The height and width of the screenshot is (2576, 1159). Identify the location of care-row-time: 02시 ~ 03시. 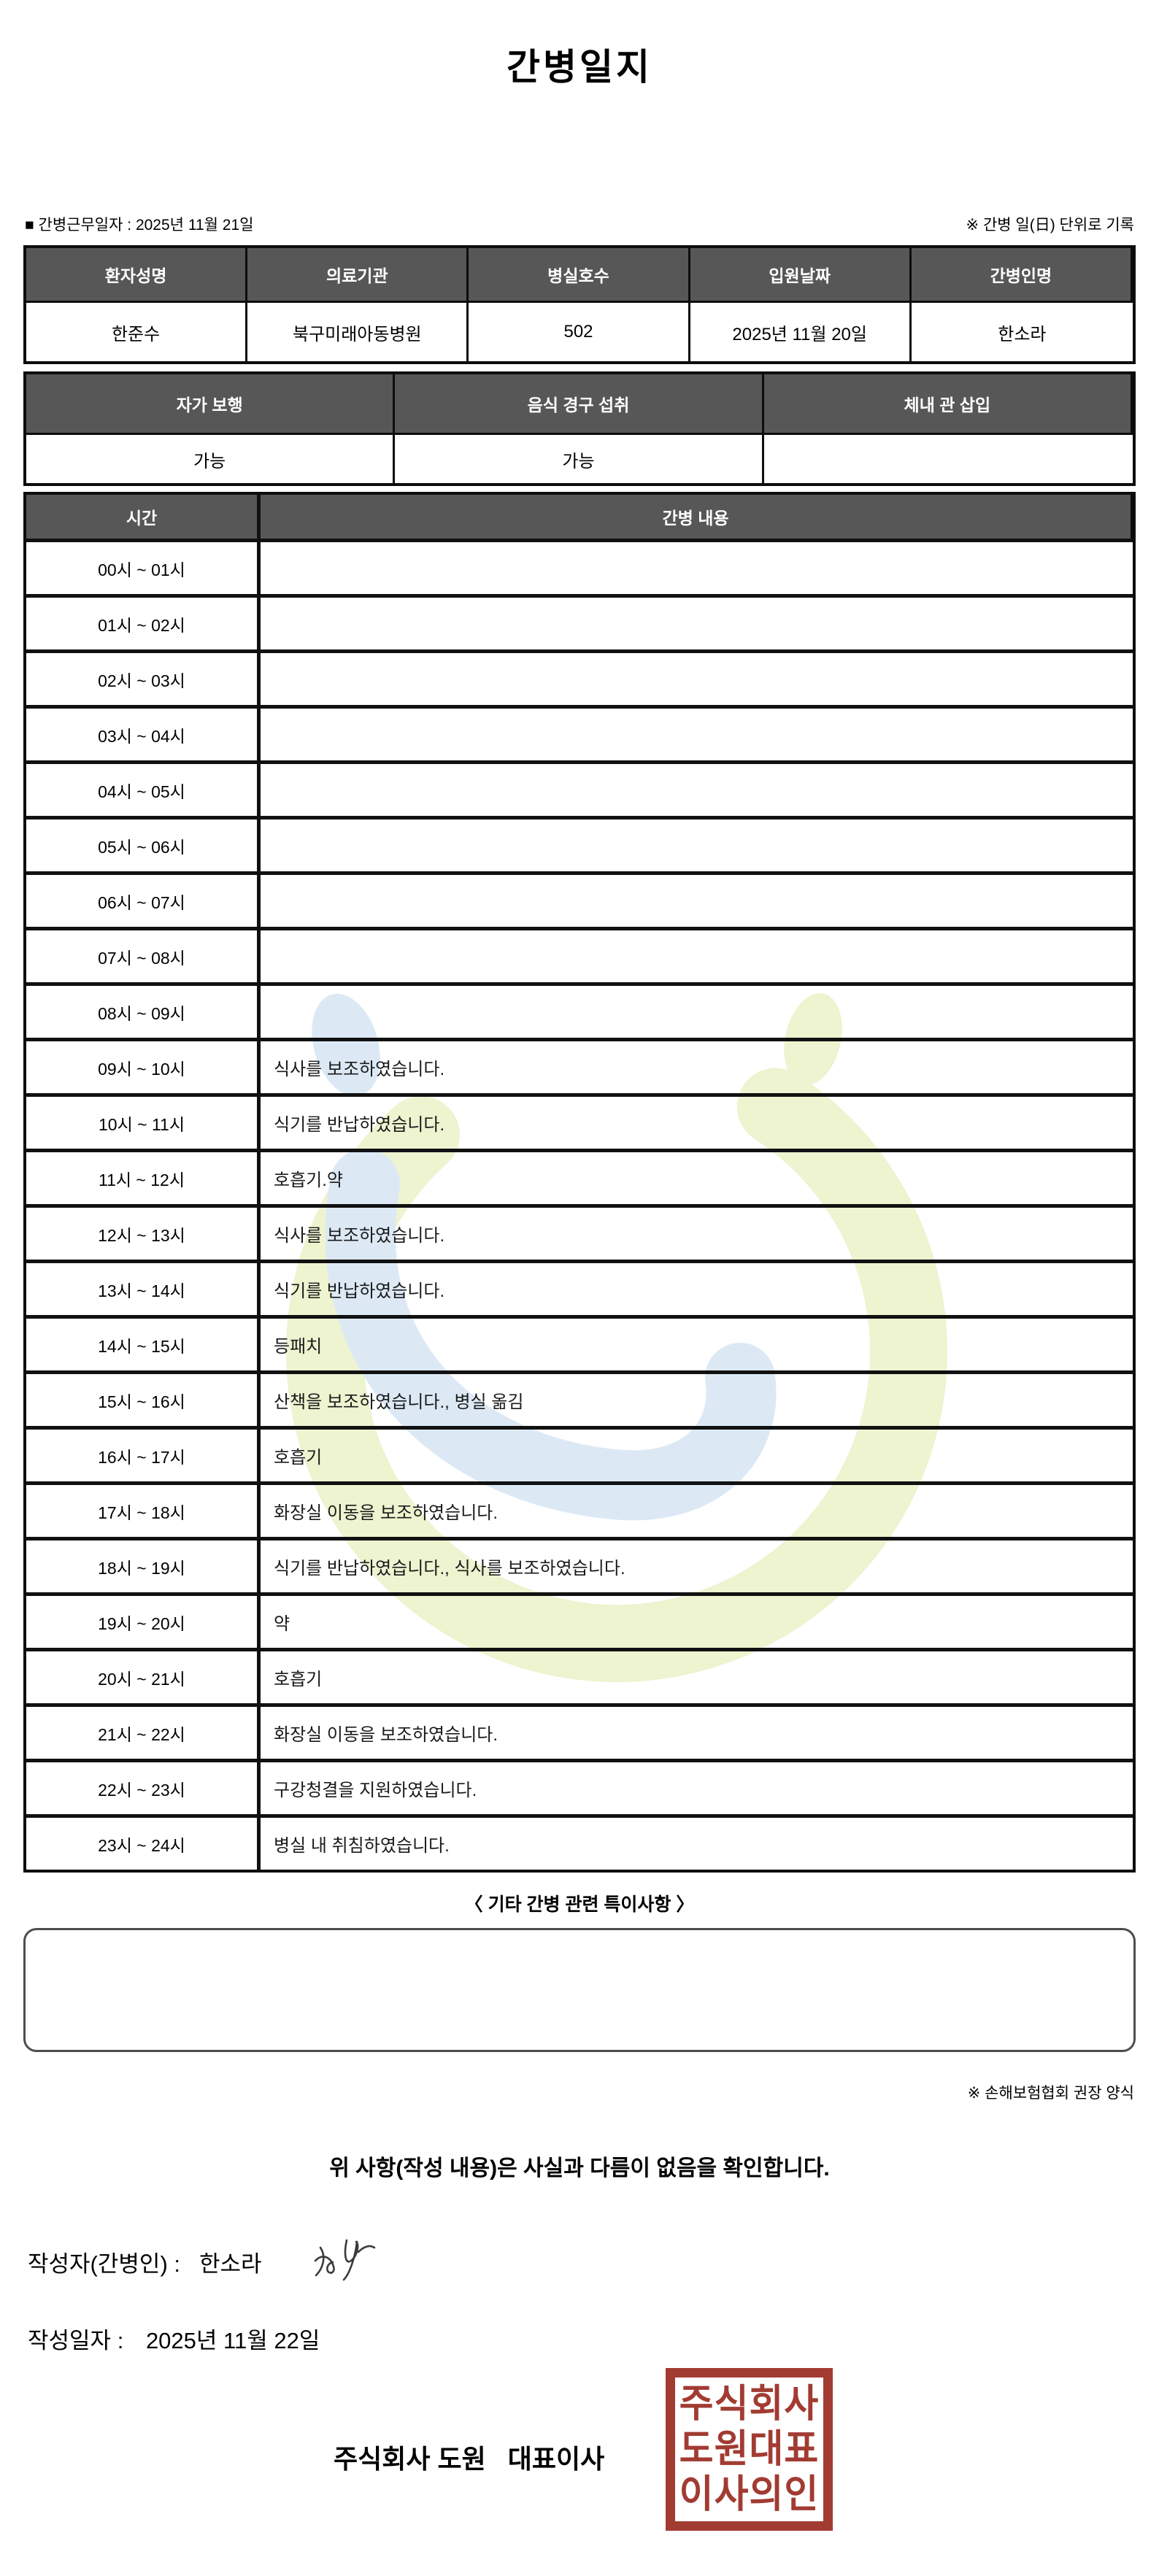
(143, 677).